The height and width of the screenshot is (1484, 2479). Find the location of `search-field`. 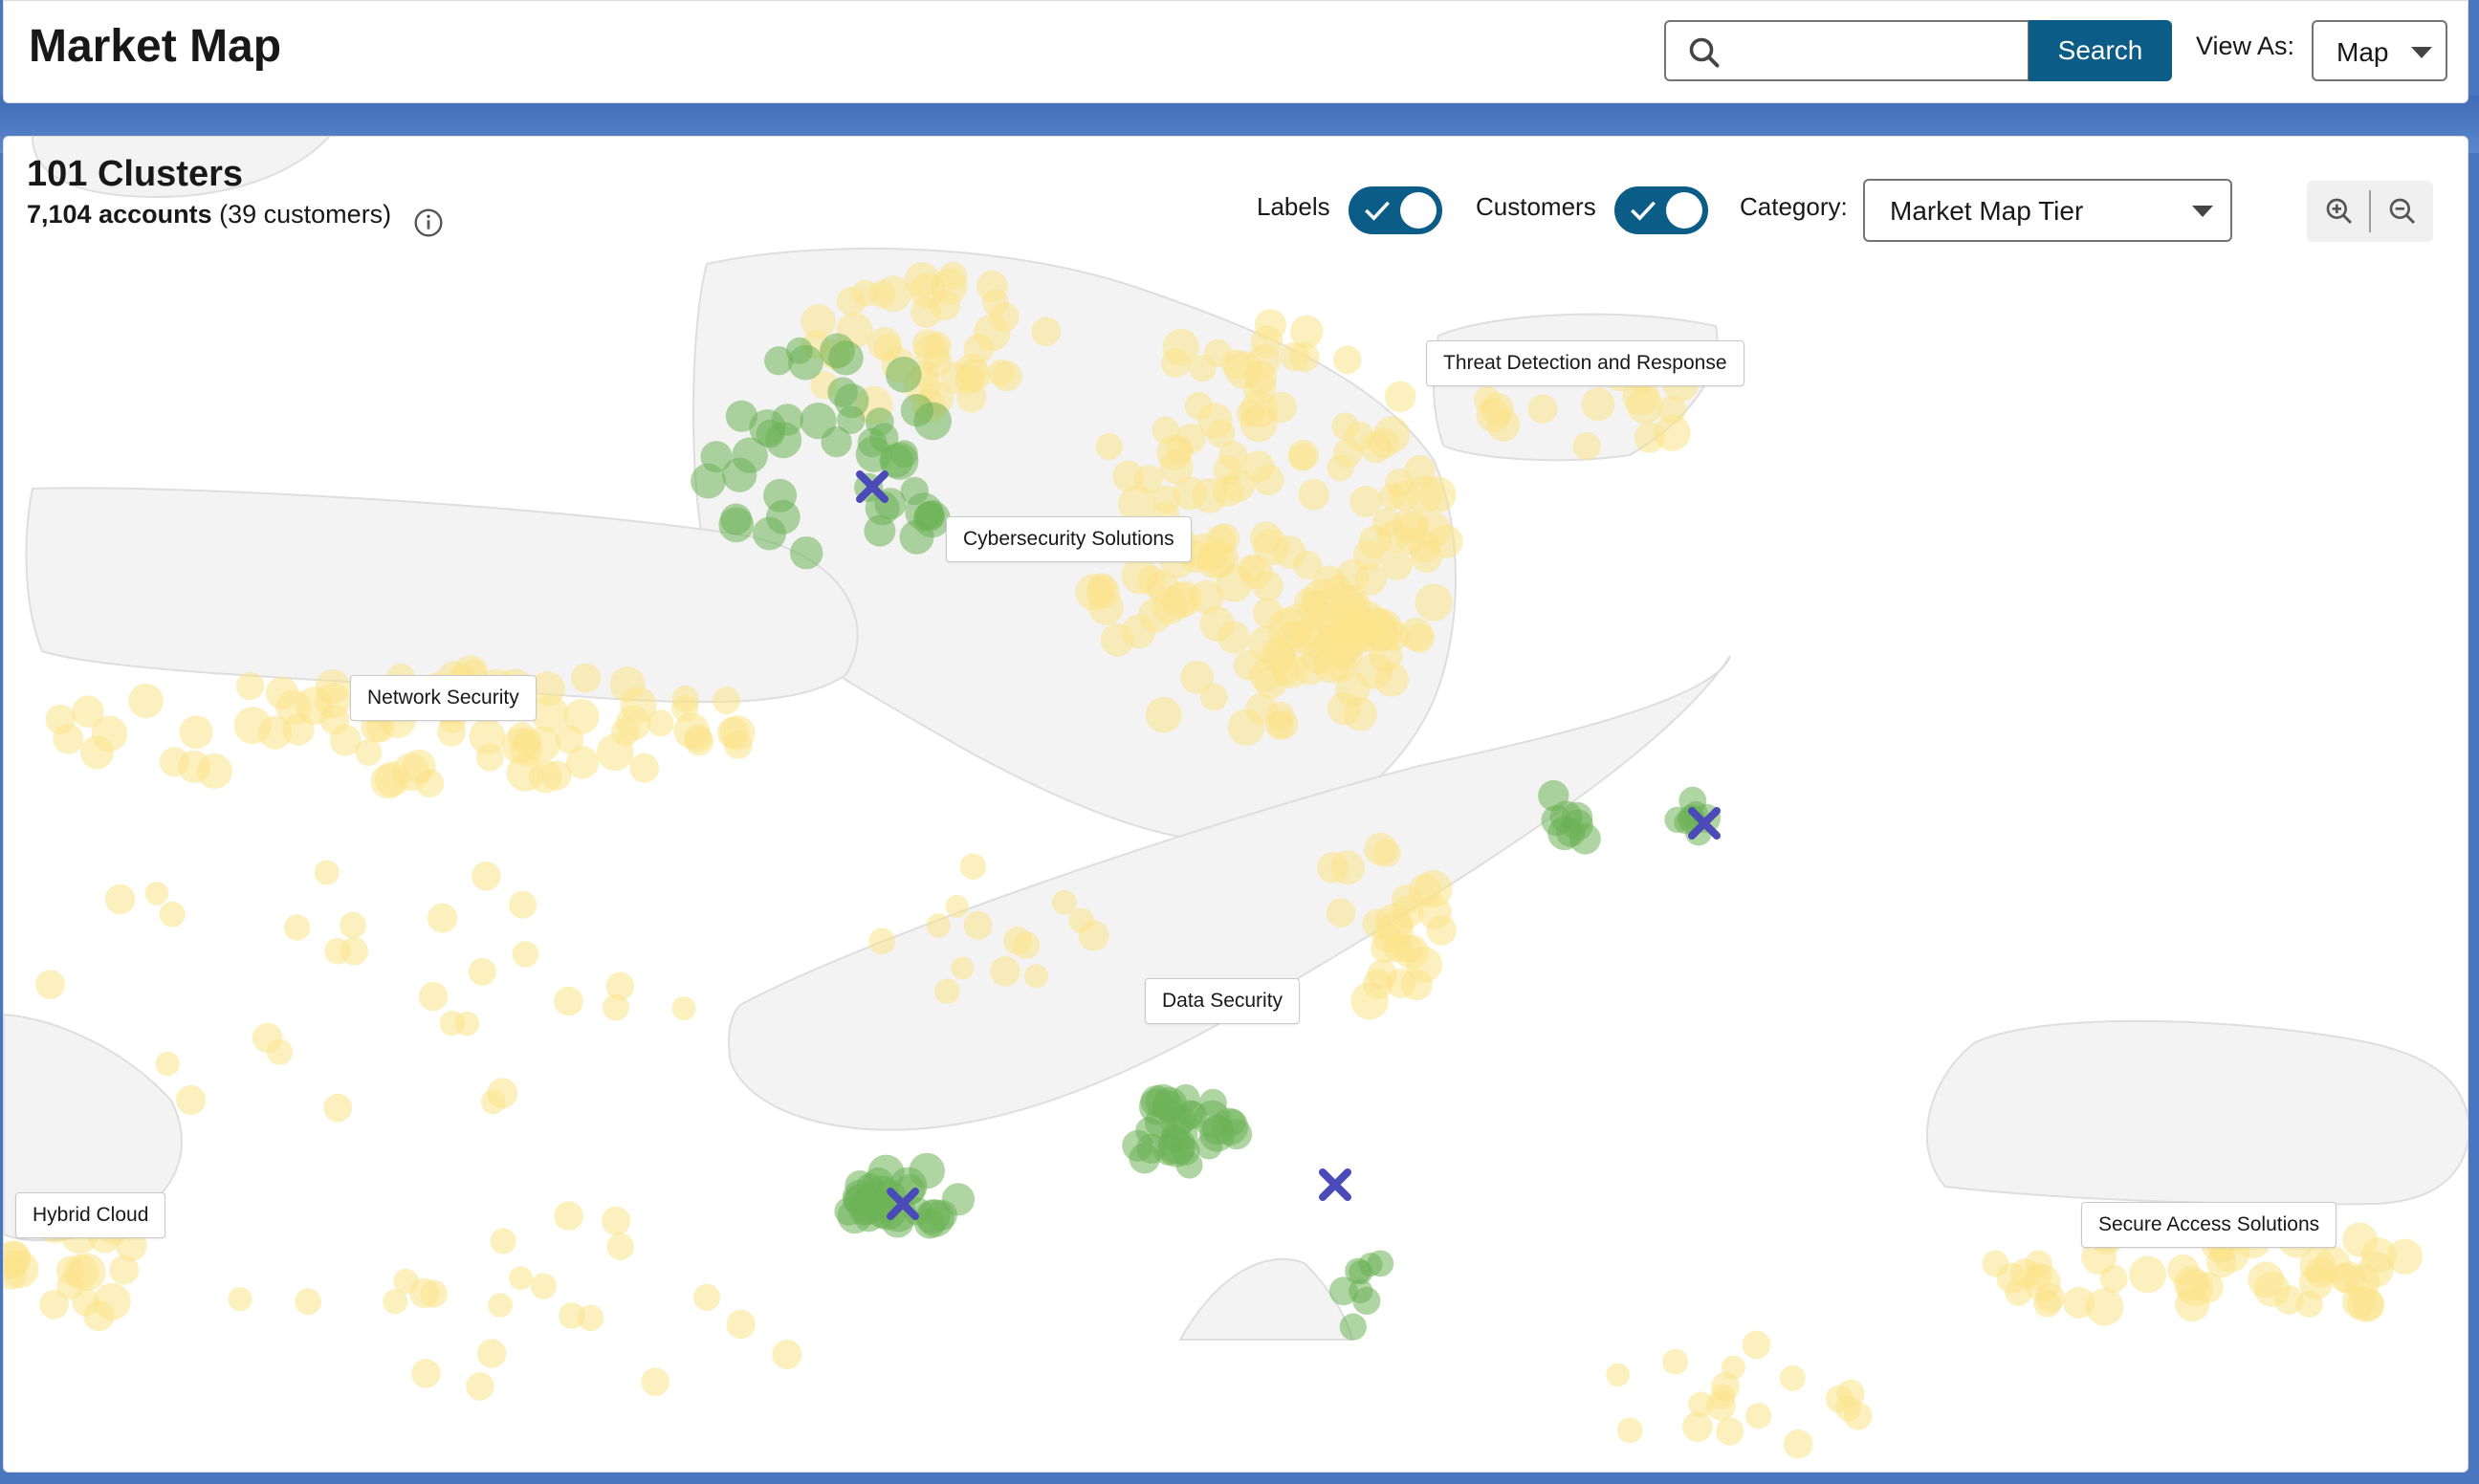

search-field is located at coordinates (1846, 51).